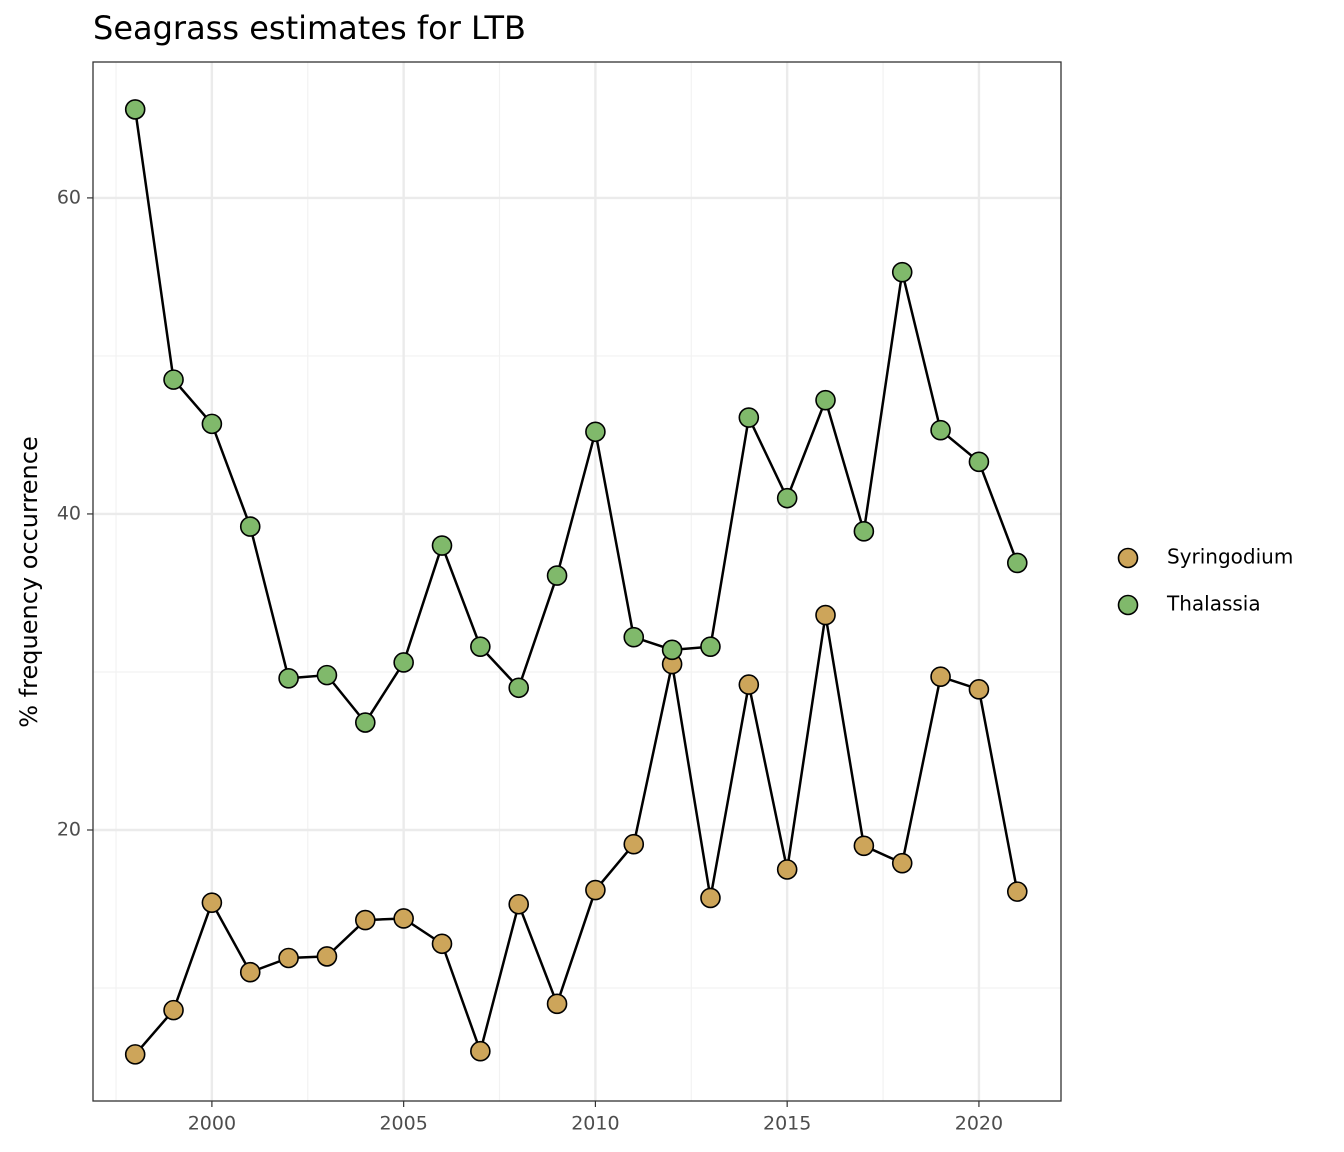  What do you see at coordinates (1230, 557) in the screenshot?
I see `legend-label: Syringodium` at bounding box center [1230, 557].